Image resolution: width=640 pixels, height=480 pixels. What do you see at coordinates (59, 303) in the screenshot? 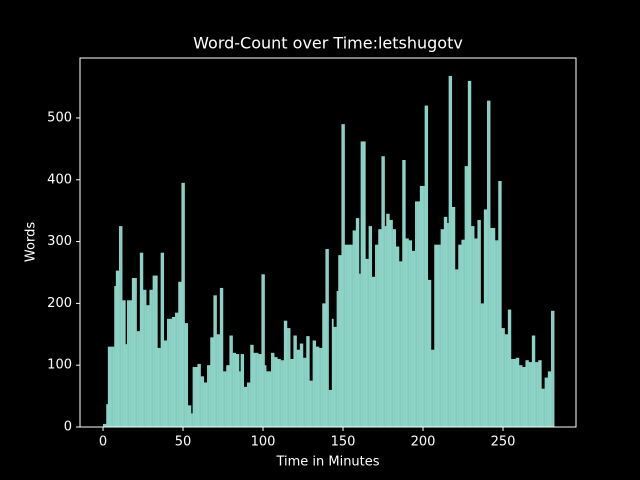
I see `y-tick-label: 200` at bounding box center [59, 303].